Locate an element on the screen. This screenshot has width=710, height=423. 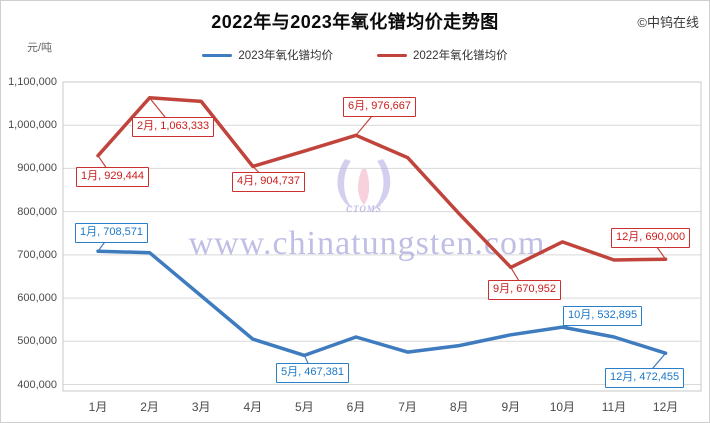
y-axis-unit-label: 元/吨 is located at coordinates (40, 48).